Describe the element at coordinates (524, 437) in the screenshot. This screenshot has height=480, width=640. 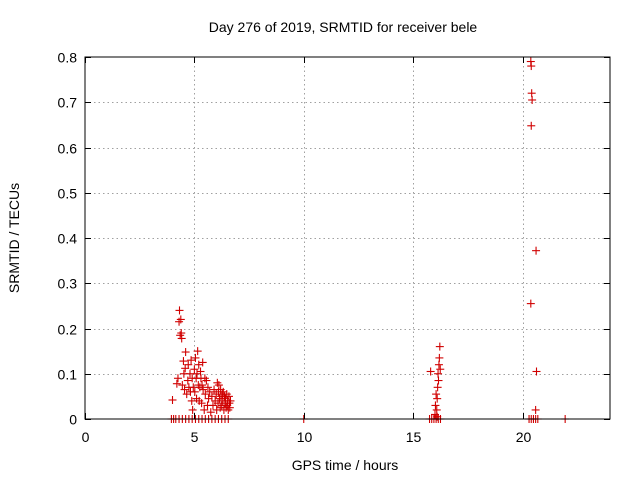
I see `x-tick-label: 20` at that location.